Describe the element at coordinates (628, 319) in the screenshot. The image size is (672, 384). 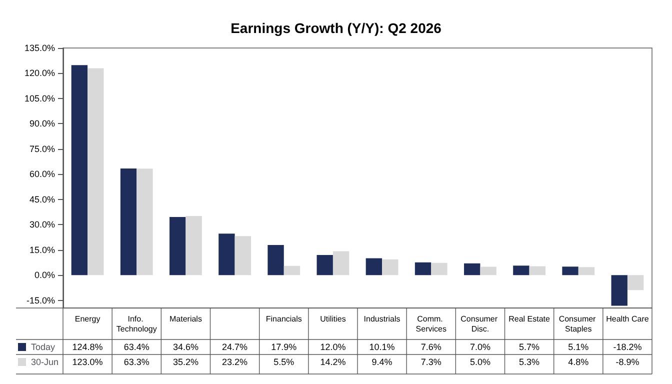
I see `x-tick-label: Health Care` at that location.